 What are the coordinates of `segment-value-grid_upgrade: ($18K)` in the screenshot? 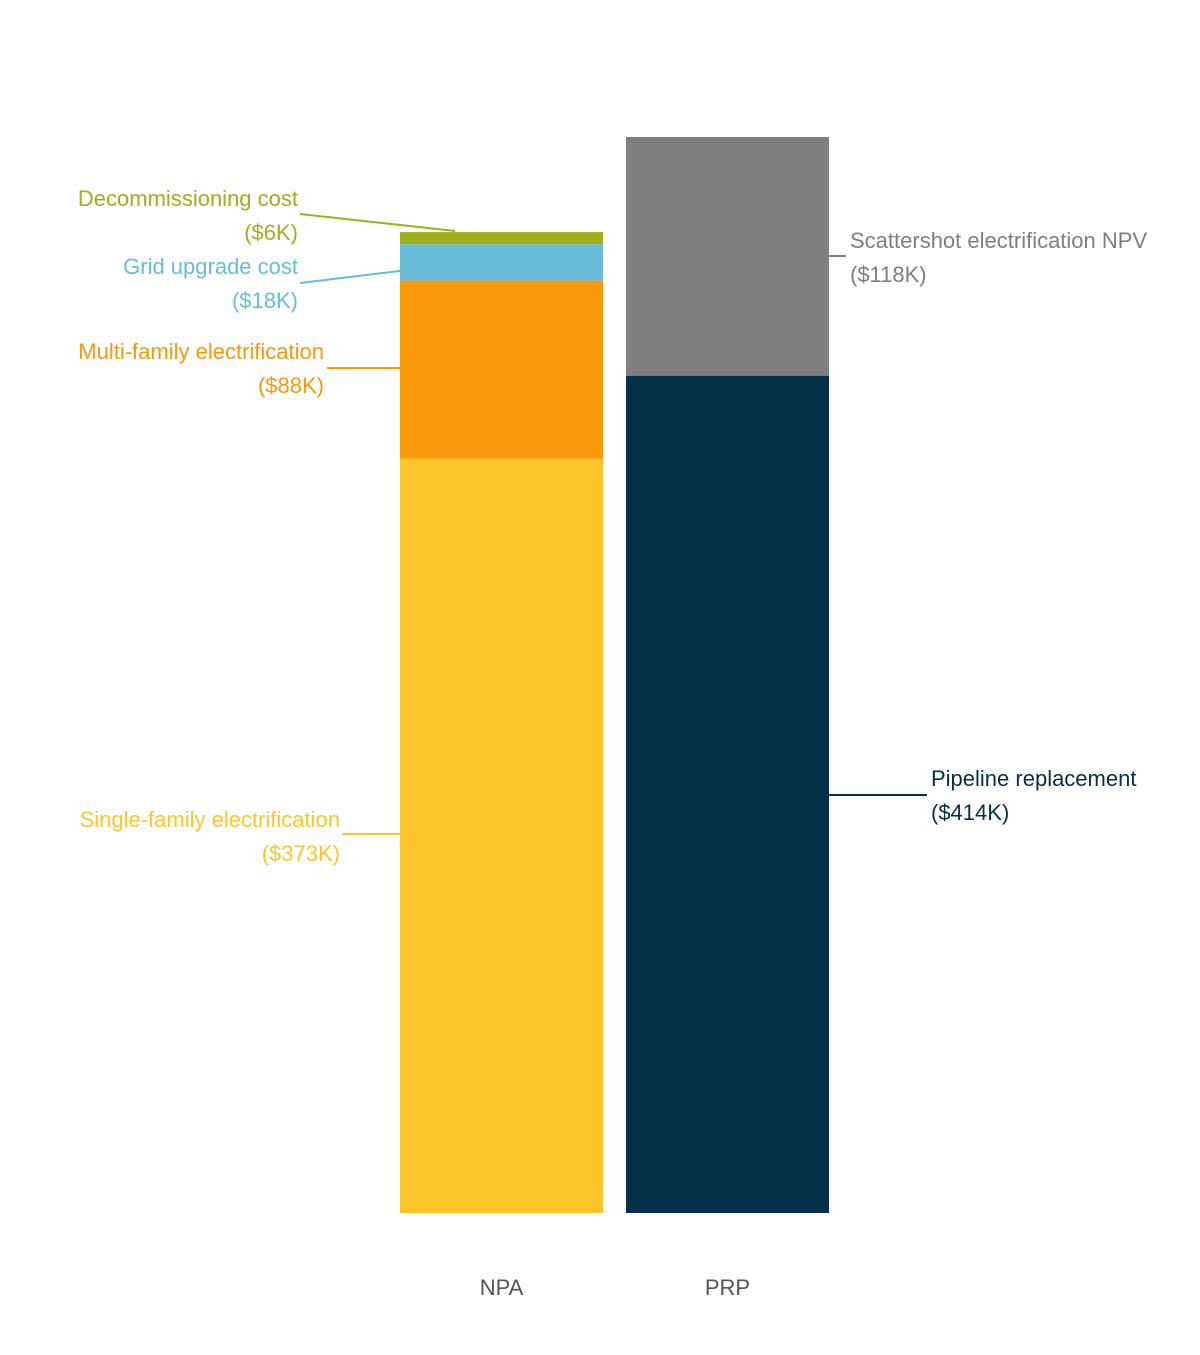 It's located at (265, 300).